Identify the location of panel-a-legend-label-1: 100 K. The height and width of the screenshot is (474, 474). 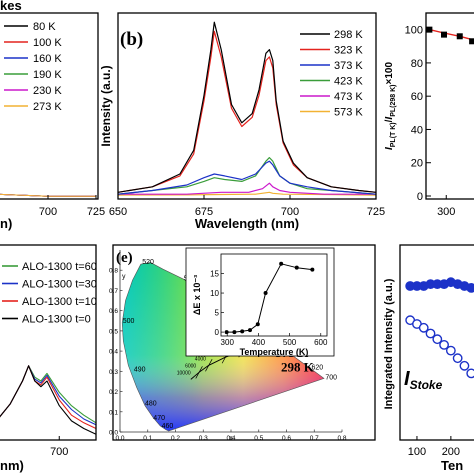
(47, 43).